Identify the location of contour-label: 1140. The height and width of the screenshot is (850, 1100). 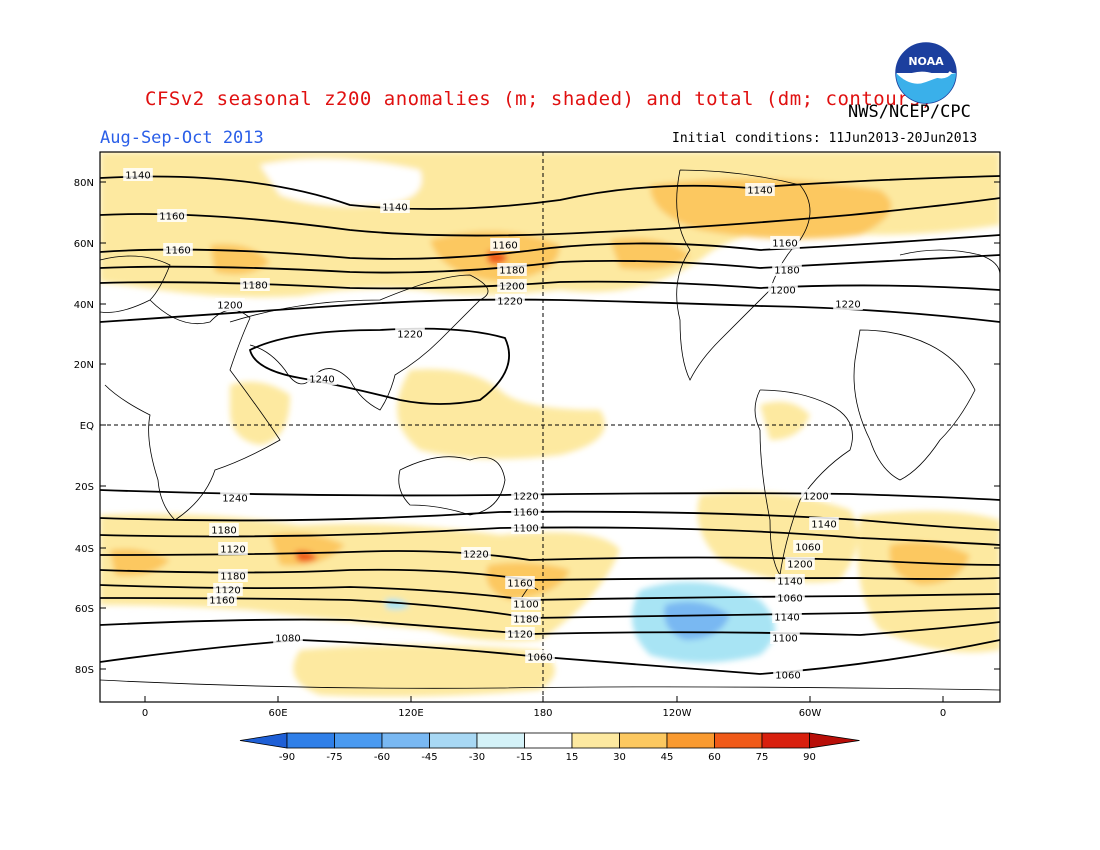
(394, 208).